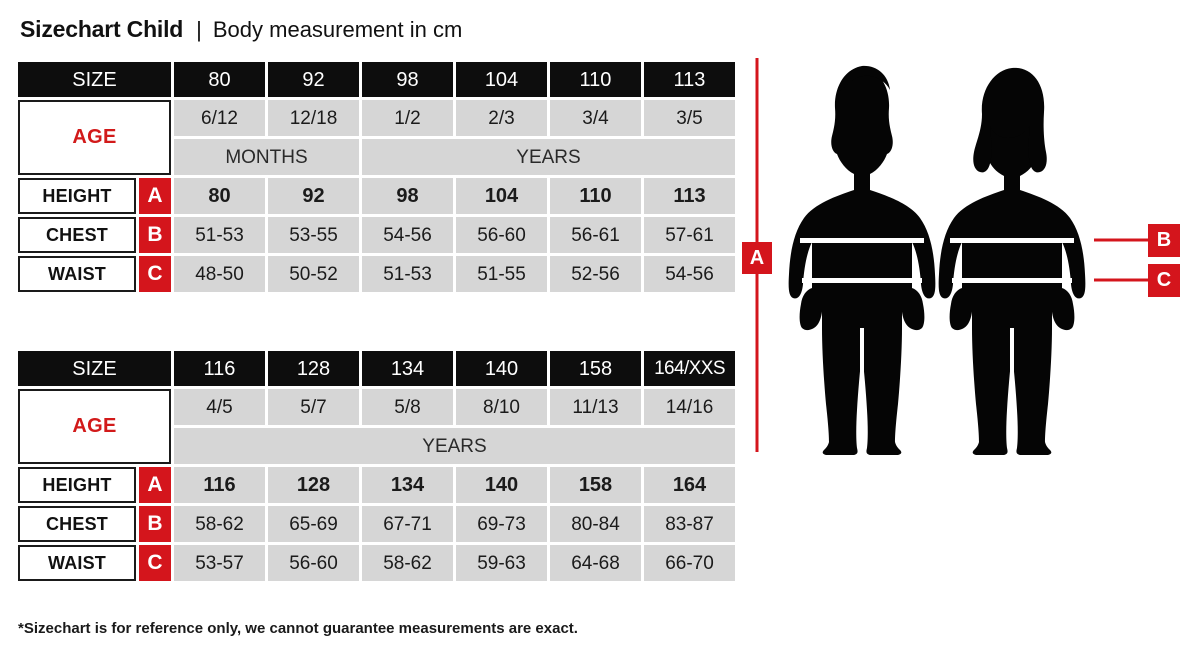  I want to click on waist-value-cell: 52-56, so click(595, 274).